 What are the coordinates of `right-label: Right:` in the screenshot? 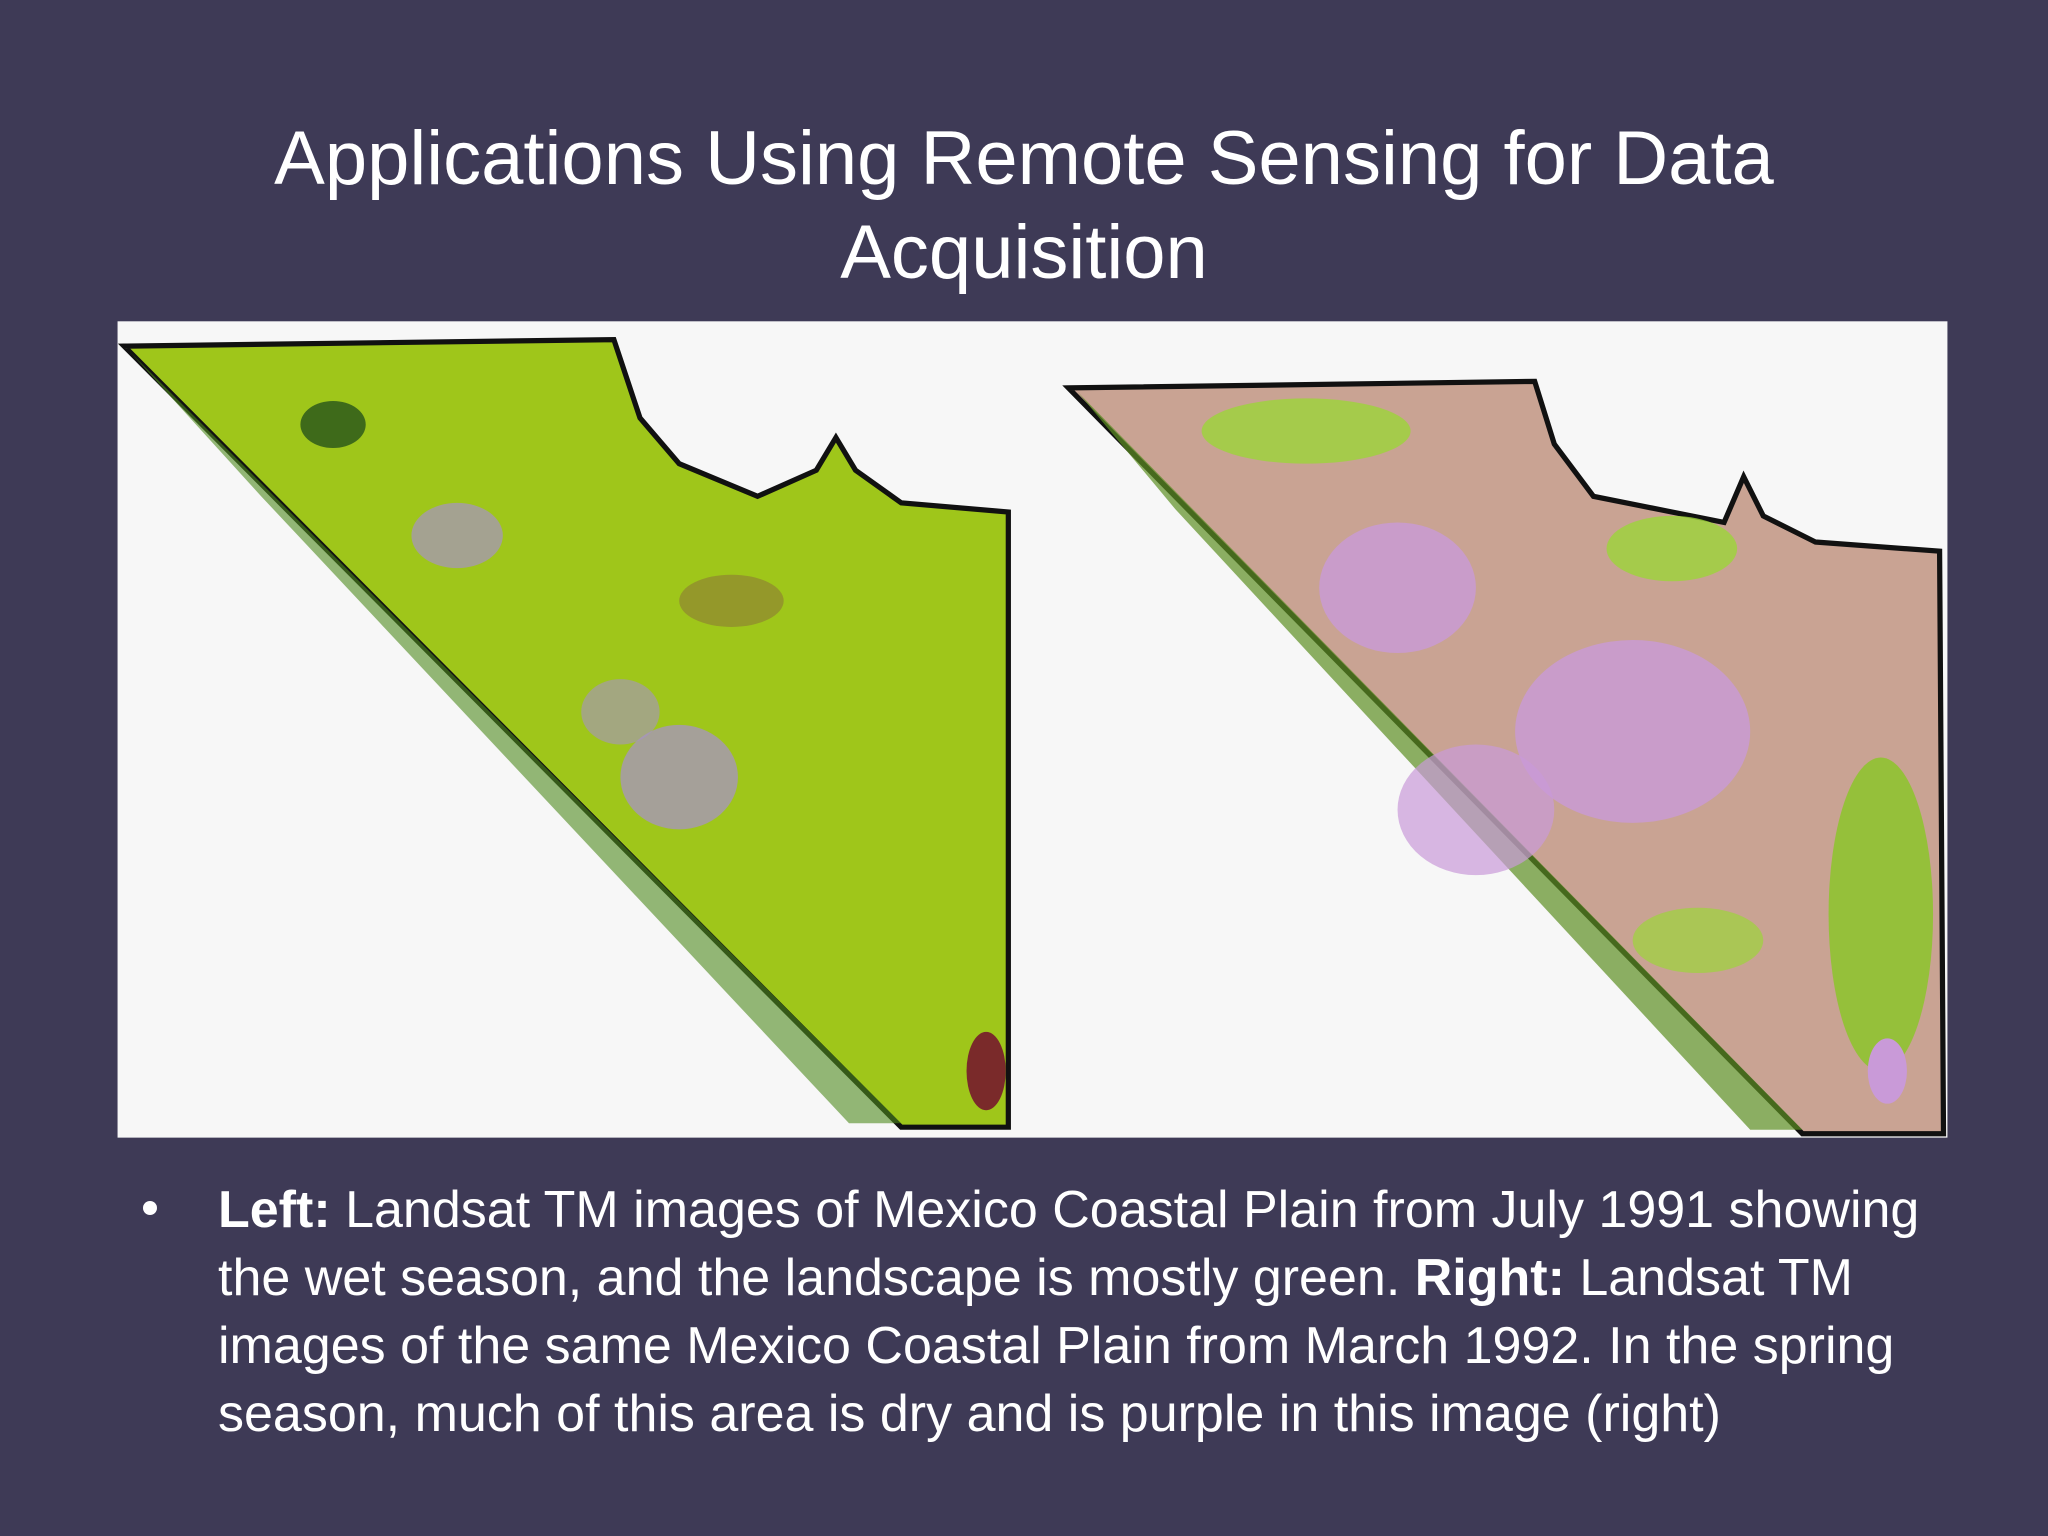 It's located at (1489, 1278).